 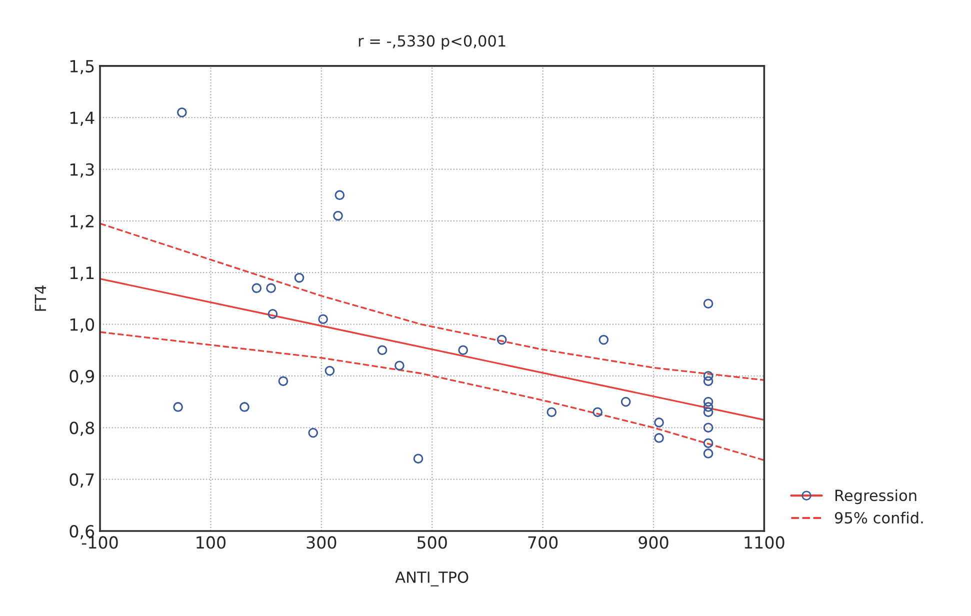 I want to click on legend-label: Regression, so click(x=875, y=496).